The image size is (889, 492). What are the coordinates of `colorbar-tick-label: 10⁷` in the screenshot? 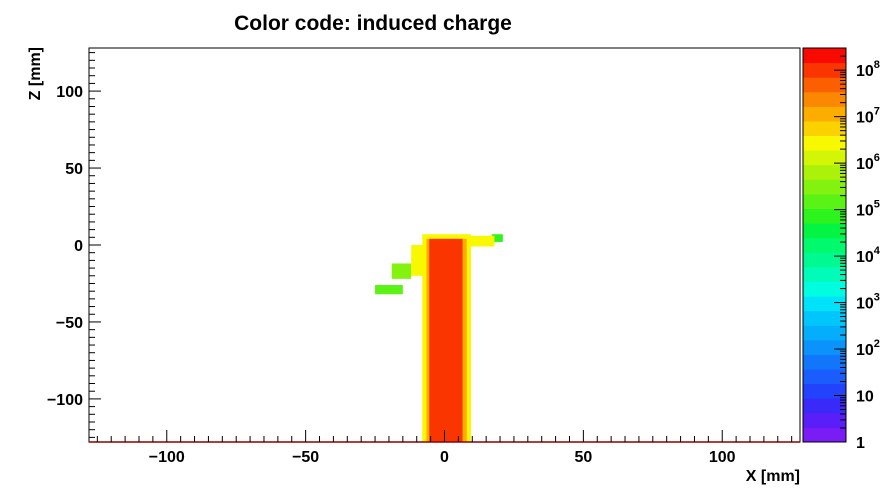 It's located at (868, 116).